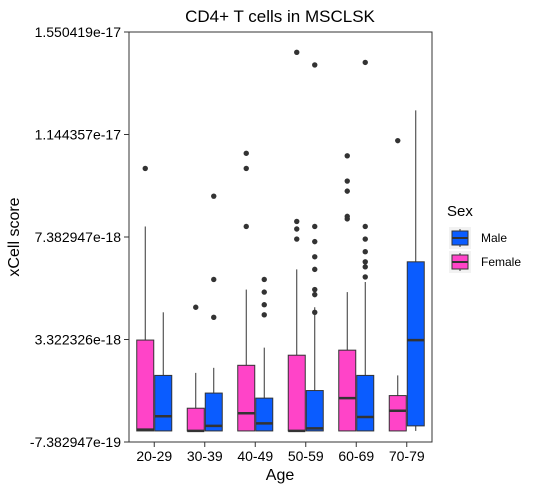 This screenshot has width=536, height=489. What do you see at coordinates (356, 456) in the screenshot?
I see `x-tick-label: 60-69` at bounding box center [356, 456].